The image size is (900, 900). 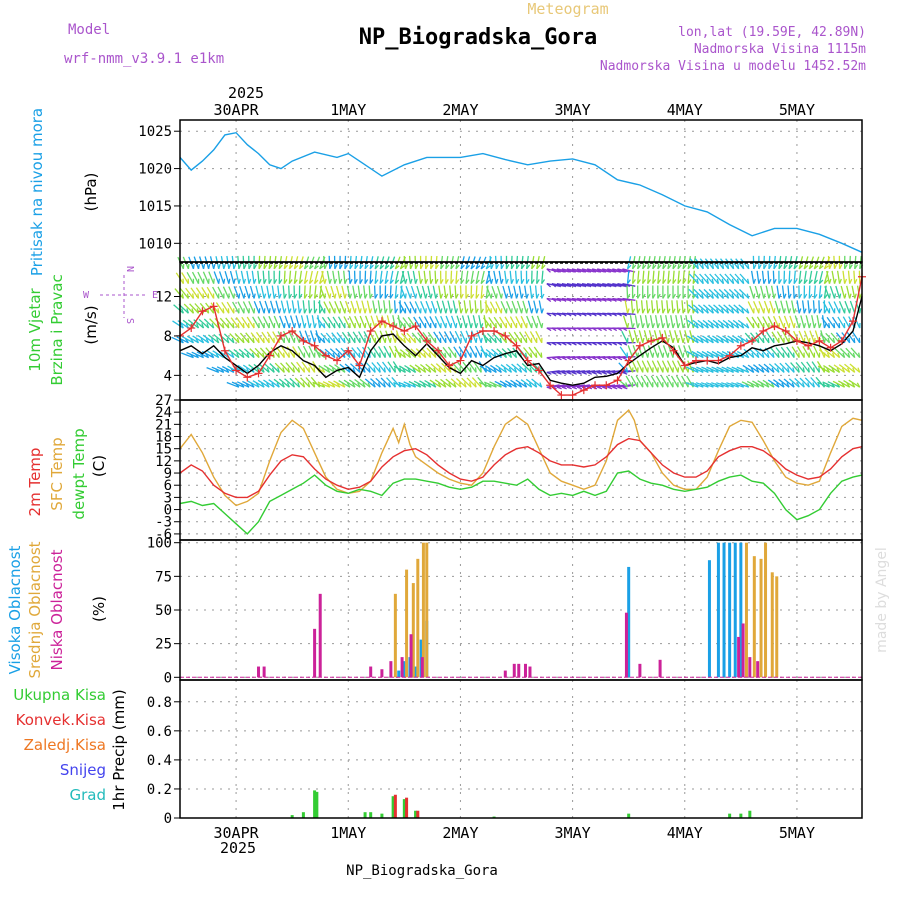 What do you see at coordinates (35, 609) in the screenshot?
I see `cloud-label-mid: Srednja Oblacnost` at bounding box center [35, 609].